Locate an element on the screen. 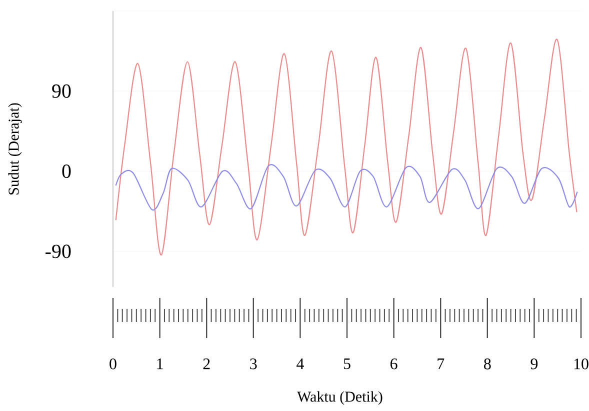  x-tick-label: 4 is located at coordinates (300, 364).